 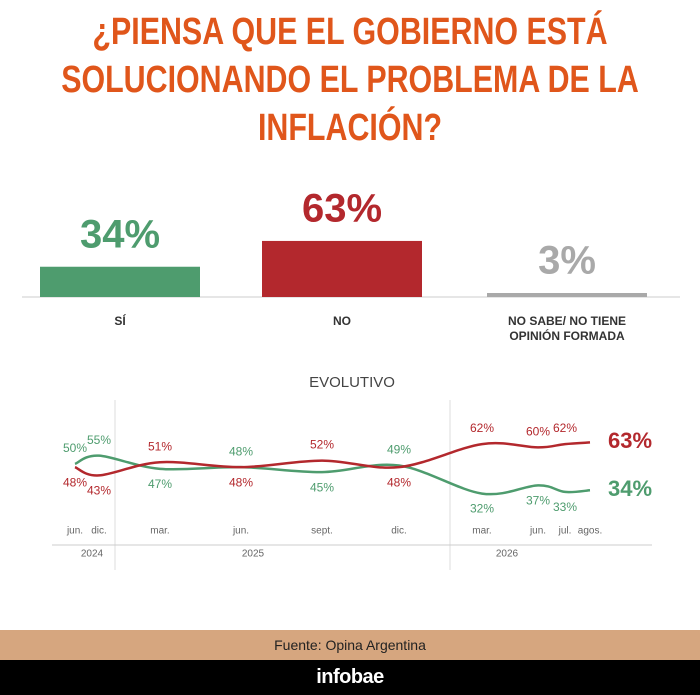 I want to click on value-label: 3%, so click(x=567, y=261).